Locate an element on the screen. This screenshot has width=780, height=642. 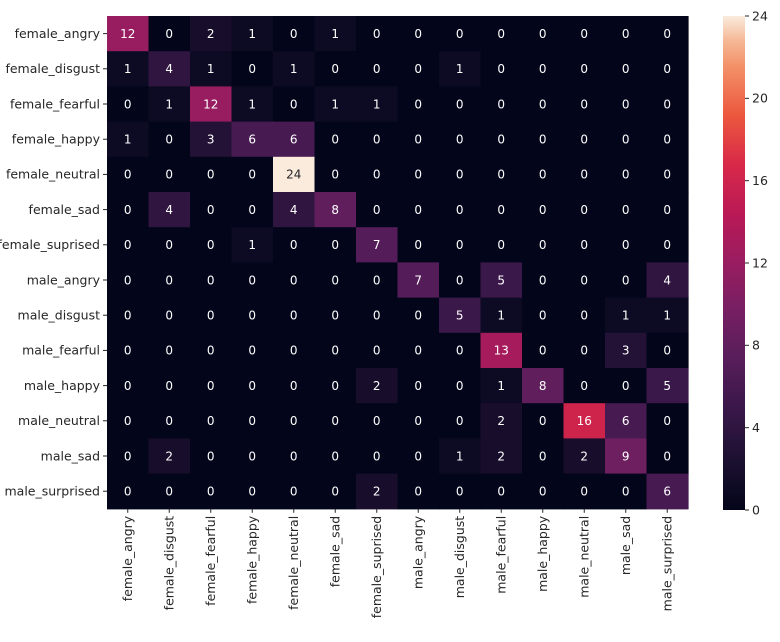
y-tick-label: female_angry is located at coordinates (58, 33).